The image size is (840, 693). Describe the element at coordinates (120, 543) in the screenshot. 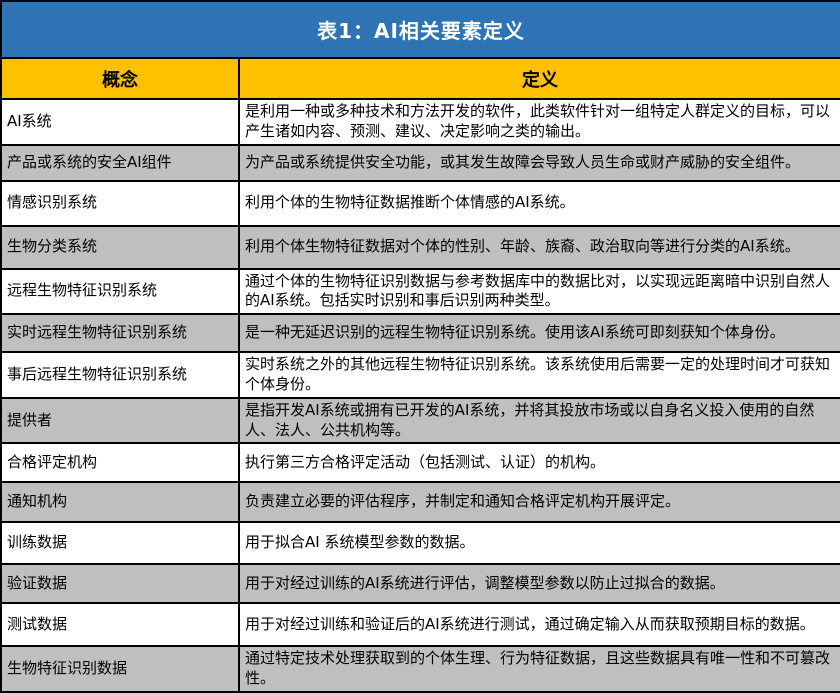

I see `concept-cell: 训练数据` at that location.